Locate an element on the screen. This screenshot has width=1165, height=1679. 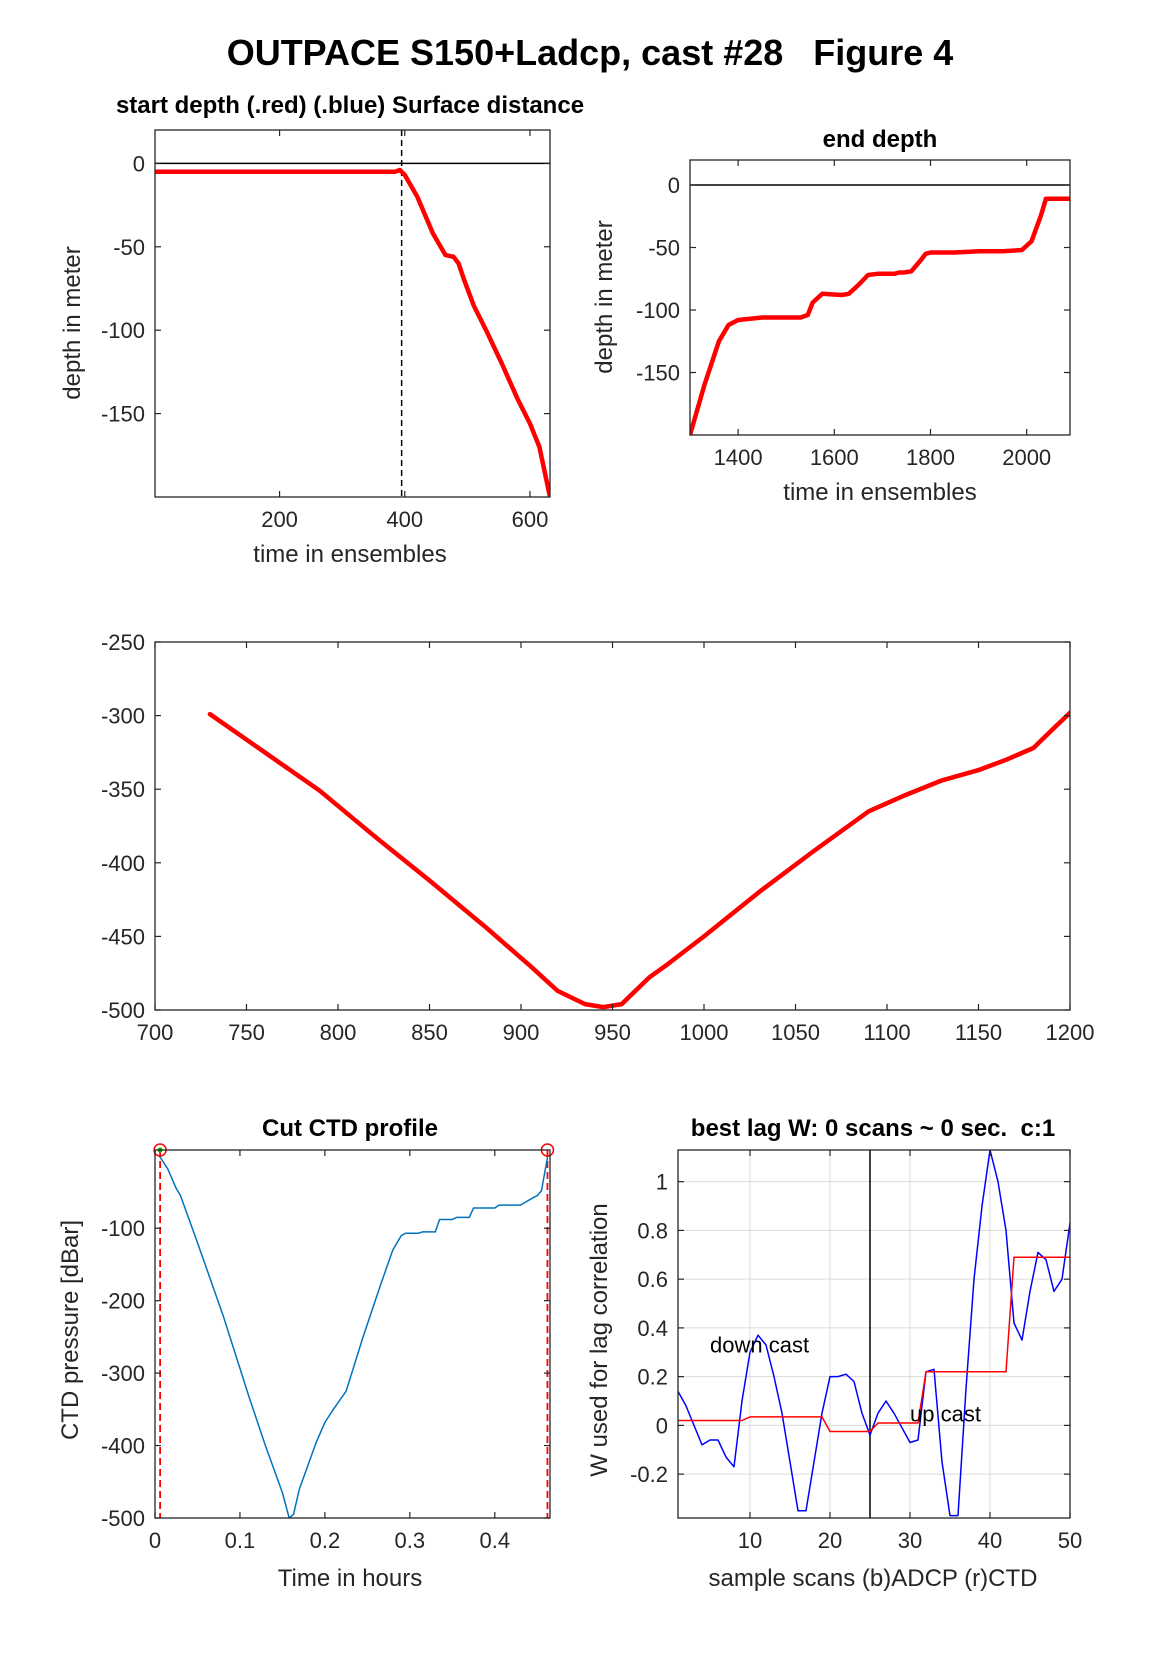
p1-ytick-label: 0 is located at coordinates (139, 163).